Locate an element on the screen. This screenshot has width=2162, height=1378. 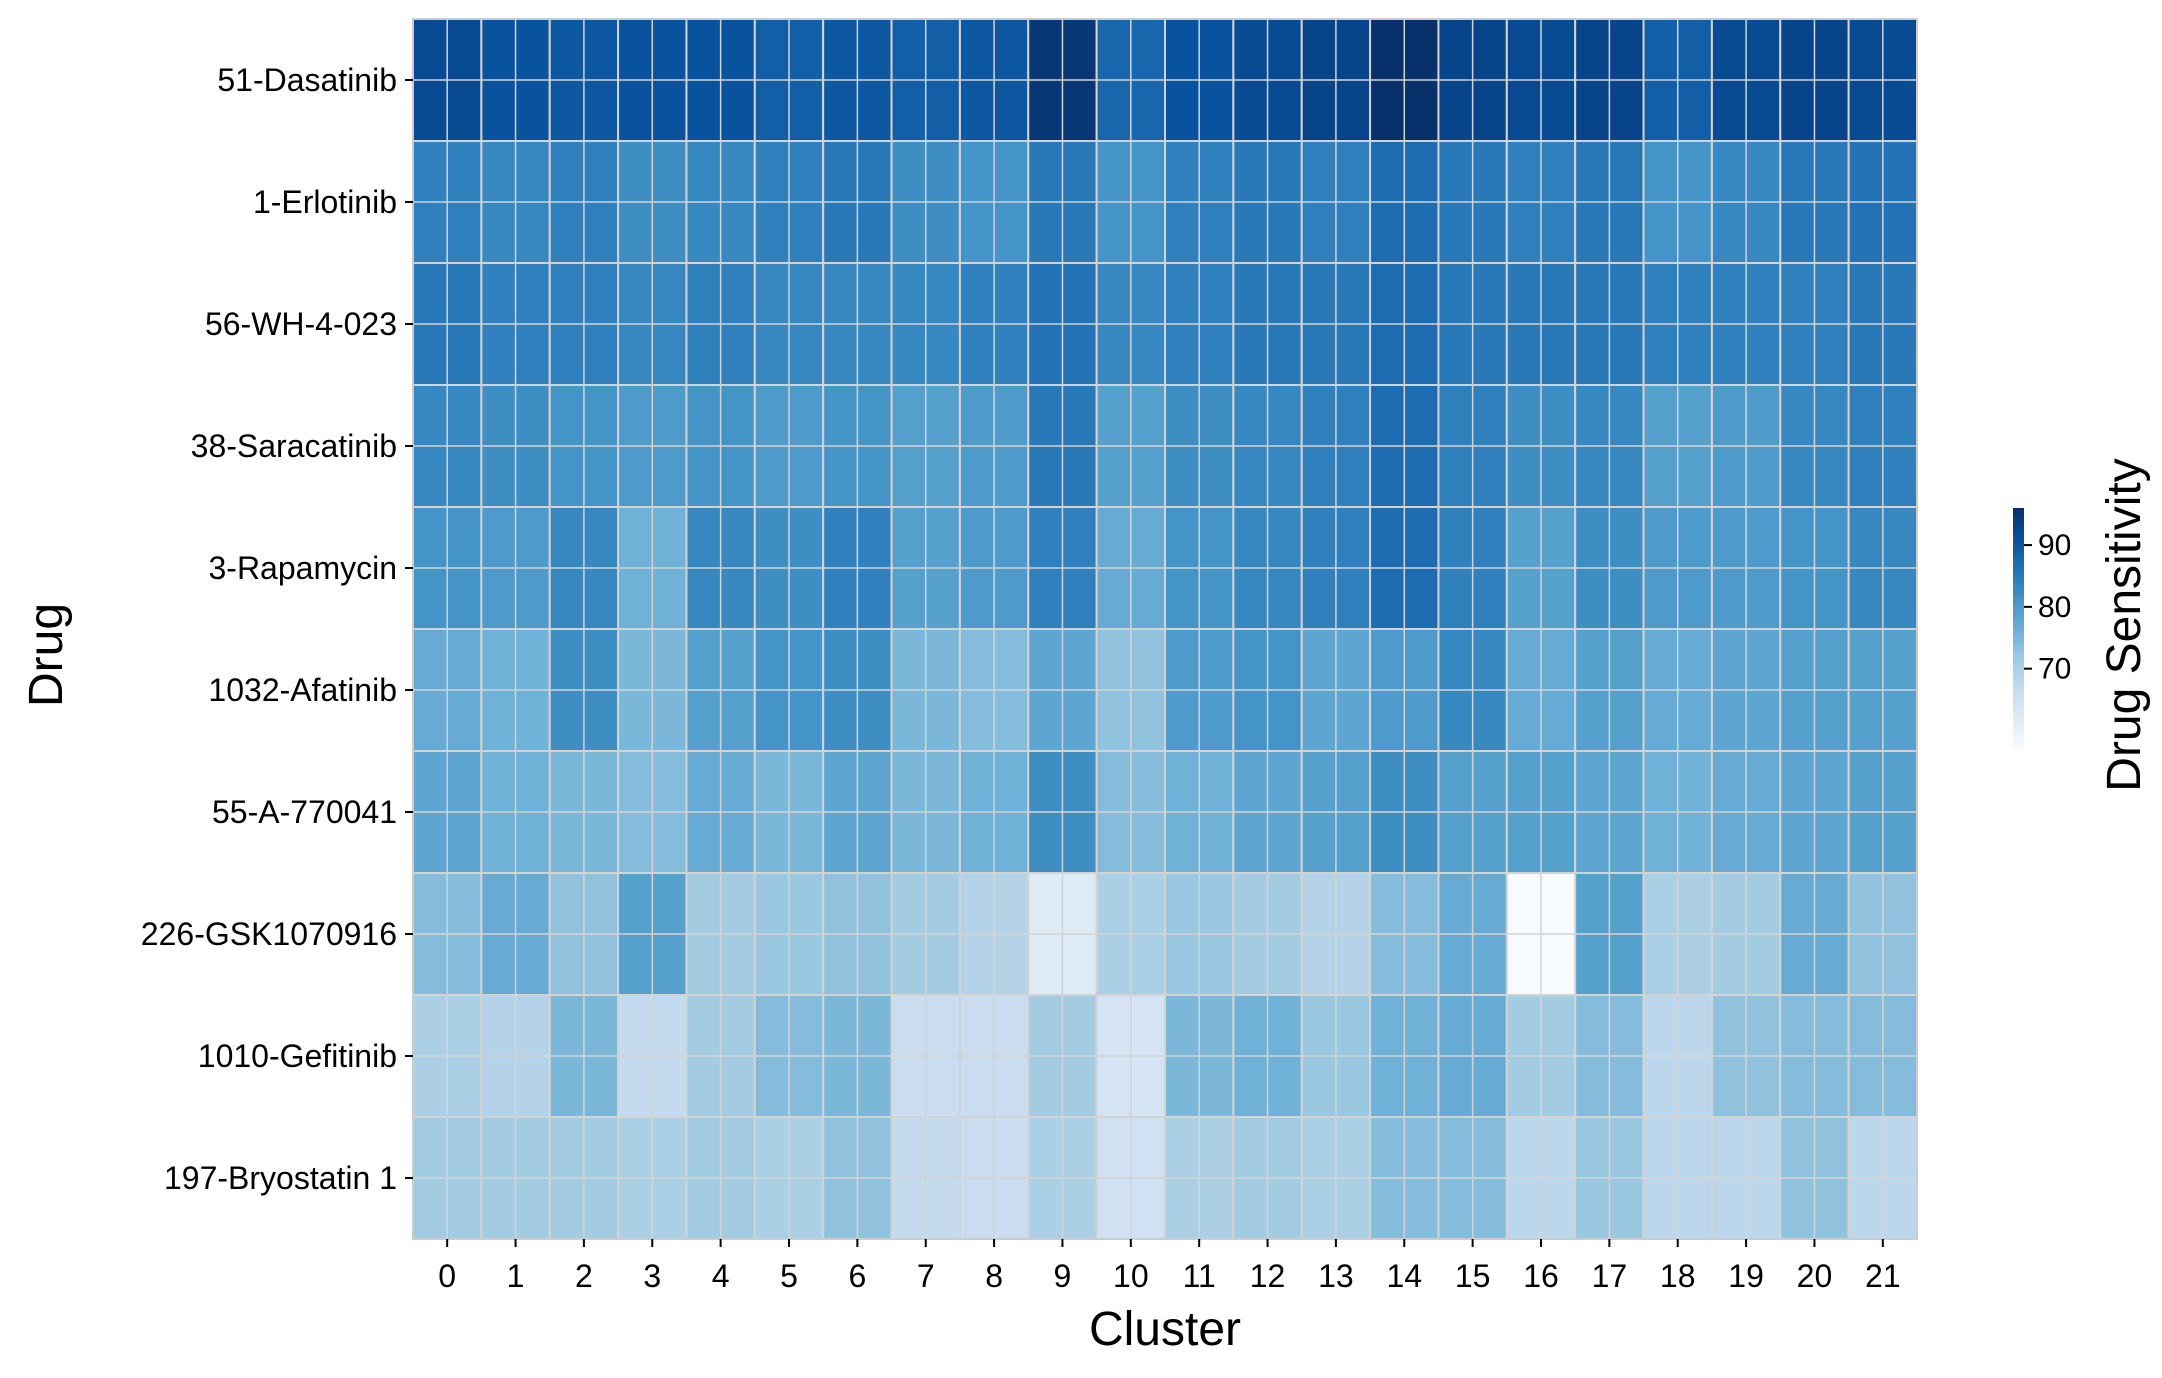
x-tick-label: 5 is located at coordinates (789, 1276).